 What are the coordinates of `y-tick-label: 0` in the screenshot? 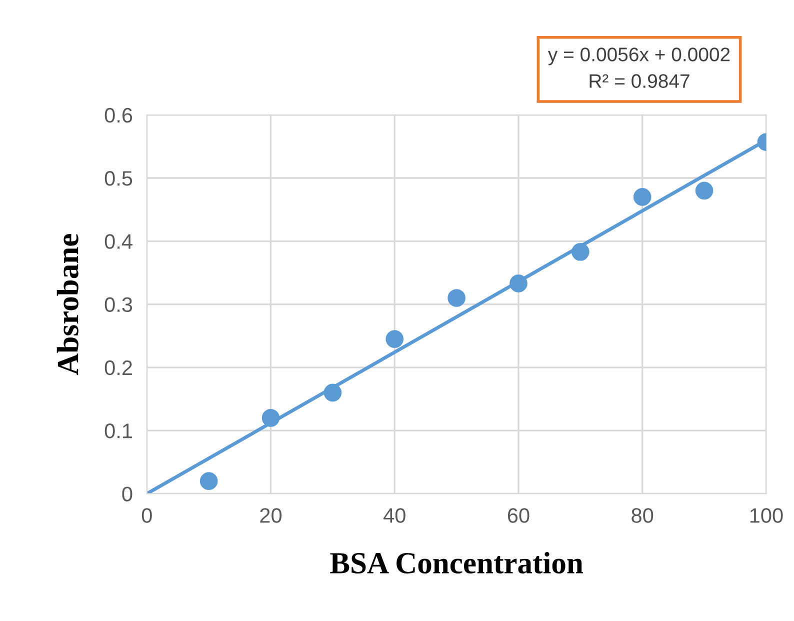 It's located at (127, 494).